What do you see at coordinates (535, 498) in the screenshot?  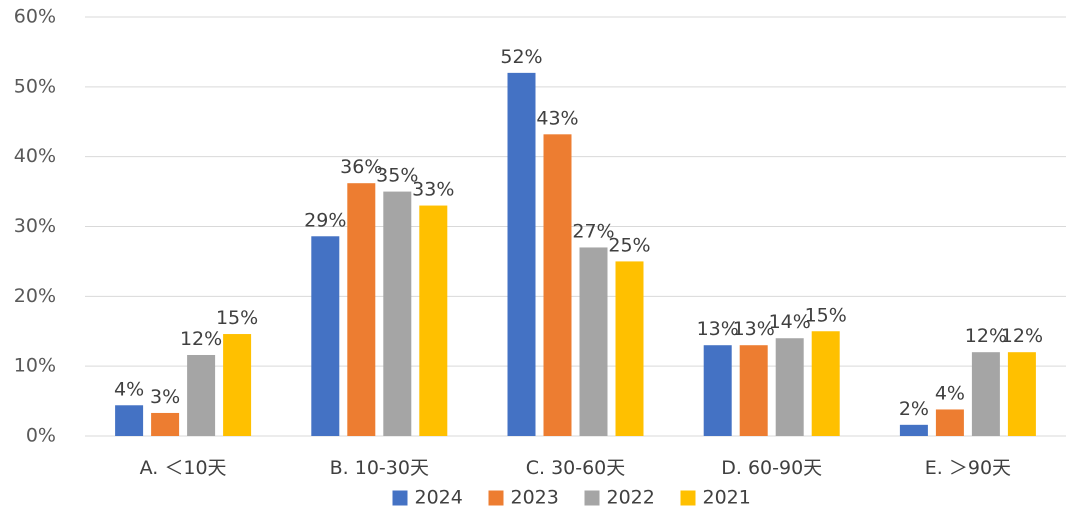 I see `legend-label: 2023` at bounding box center [535, 498].